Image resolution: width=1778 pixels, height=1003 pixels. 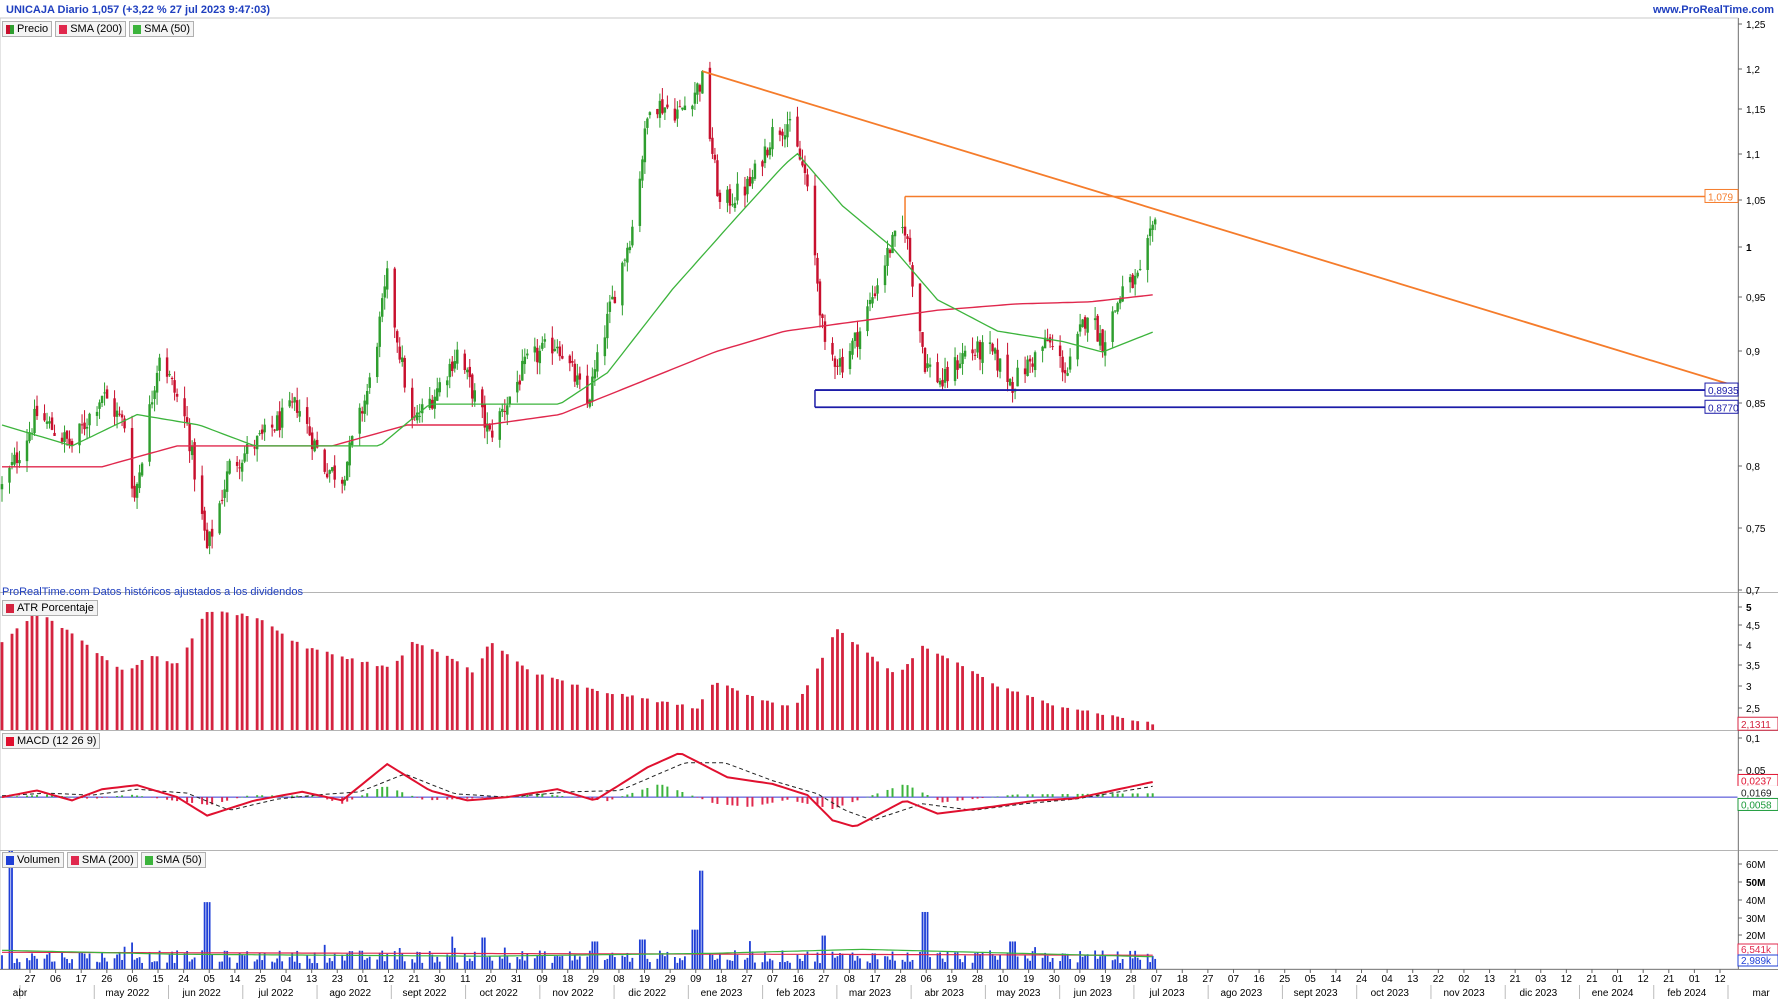 I want to click on price-mark-box, so click(x=1721, y=406).